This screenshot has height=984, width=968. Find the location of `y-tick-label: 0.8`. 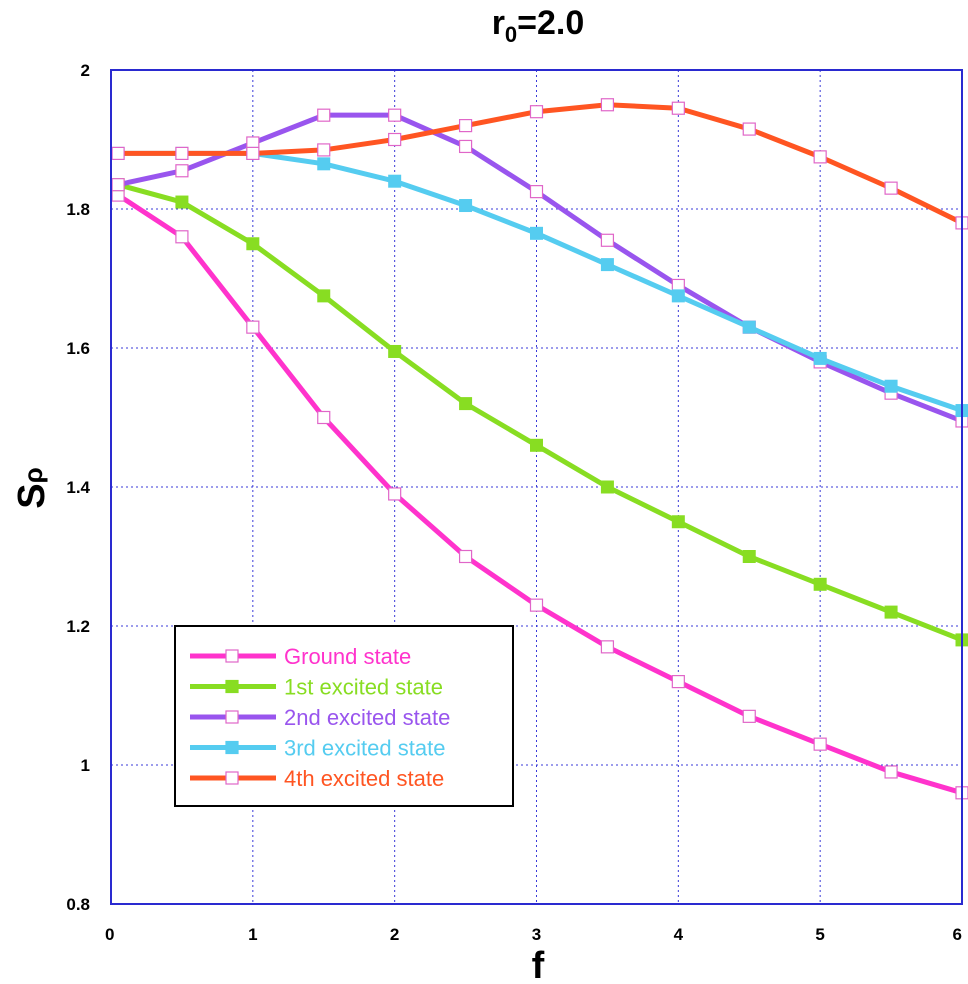

y-tick-label: 0.8 is located at coordinates (78, 904).